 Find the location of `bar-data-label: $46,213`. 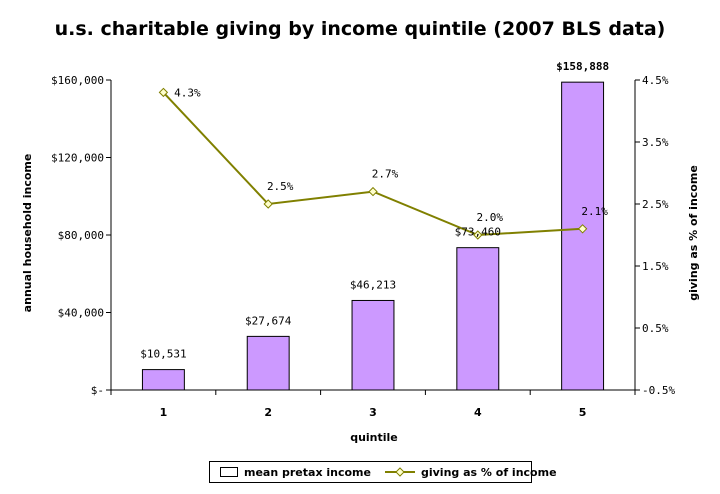

bar-data-label: $46,213 is located at coordinates (373, 284).